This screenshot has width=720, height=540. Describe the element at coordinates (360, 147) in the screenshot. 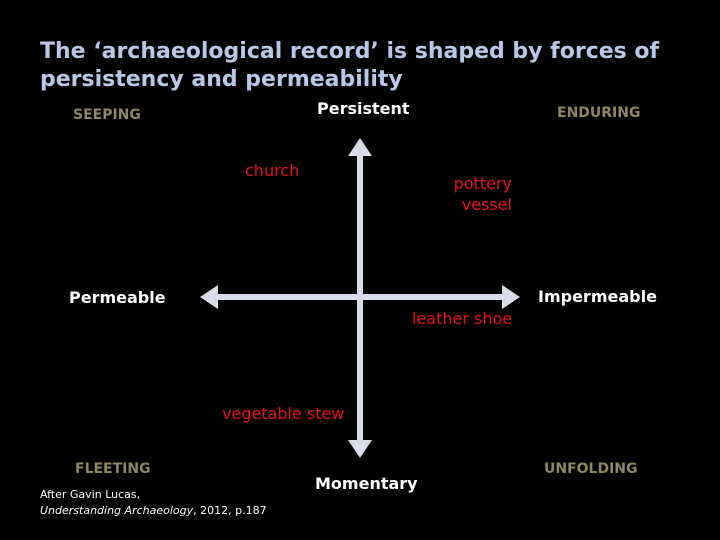

I see `up-arrowhead` at that location.